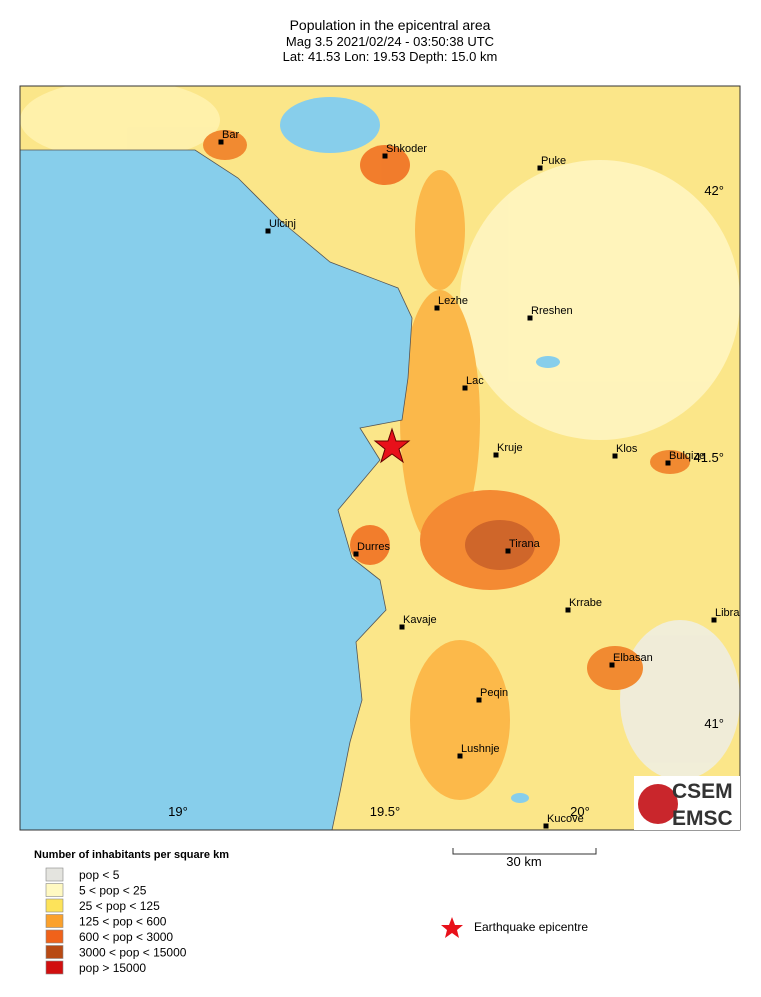 The height and width of the screenshot is (997, 761). Describe the element at coordinates (123, 922) in the screenshot. I see `legend-label: 125 < pop < 600` at that location.